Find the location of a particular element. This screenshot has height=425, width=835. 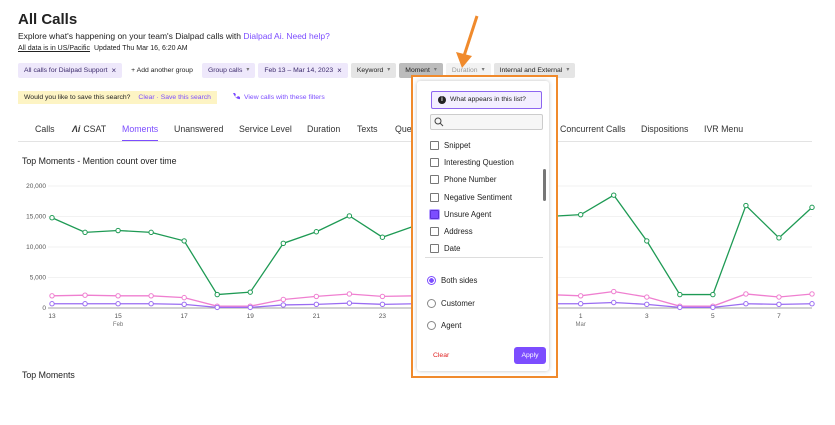

filter-chip: Moment ▾ is located at coordinates (421, 70).